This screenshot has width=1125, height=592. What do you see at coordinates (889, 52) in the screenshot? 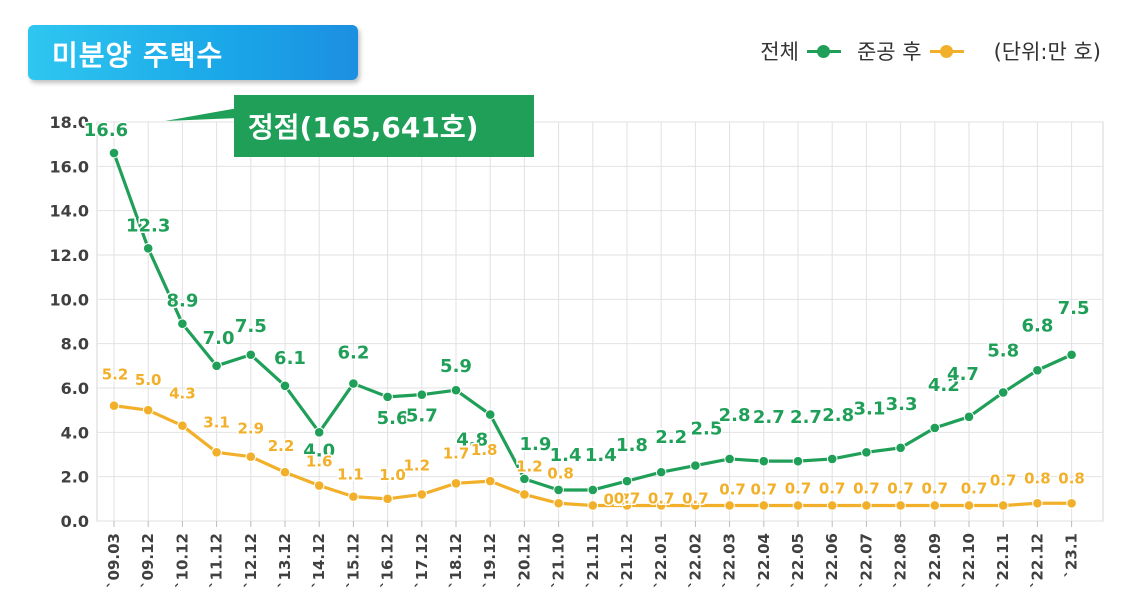
I see `legend-post-completion-label: 준공 후` at bounding box center [889, 52].